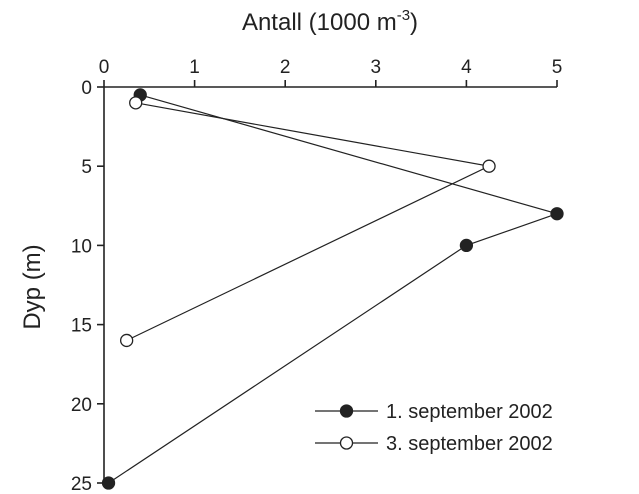 The height and width of the screenshot is (494, 639). I want to click on y-axis-title: Dyp (m), so click(32, 286).